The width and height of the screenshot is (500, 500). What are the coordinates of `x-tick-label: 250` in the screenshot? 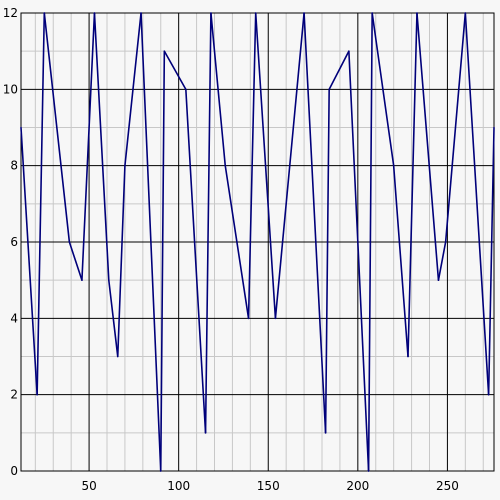 It's located at (447, 486).